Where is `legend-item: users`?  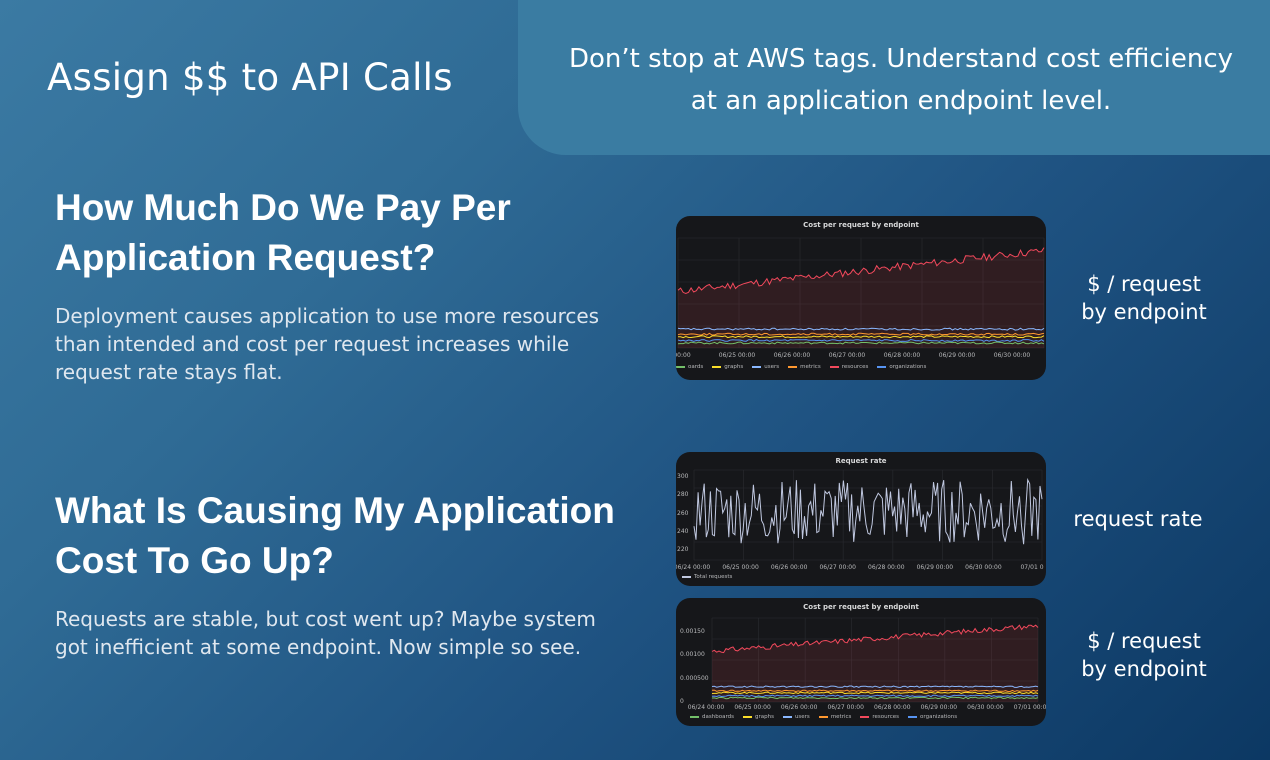 legend-item: users is located at coordinates (765, 367).